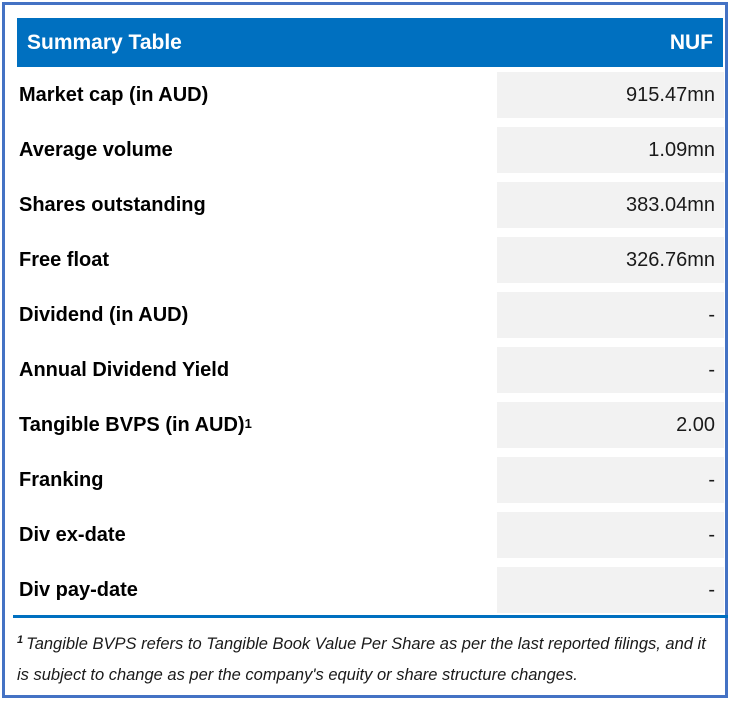 The image size is (730, 701). What do you see at coordinates (370, 425) in the screenshot?
I see `table-row-tangible-bvps: Tangible BVPS (in AUD) 1 2.00` at bounding box center [370, 425].